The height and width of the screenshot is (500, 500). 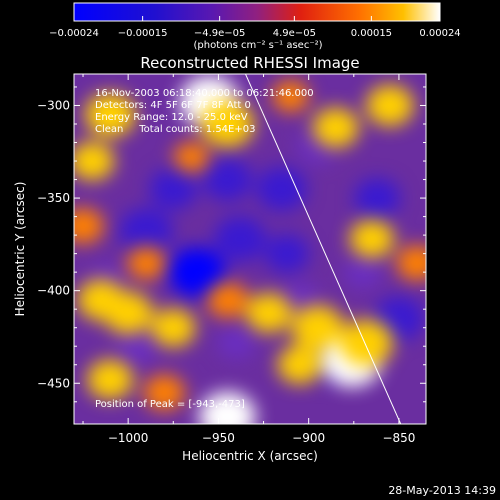 I want to click on y-tick-label: −400, so click(x=53, y=291).